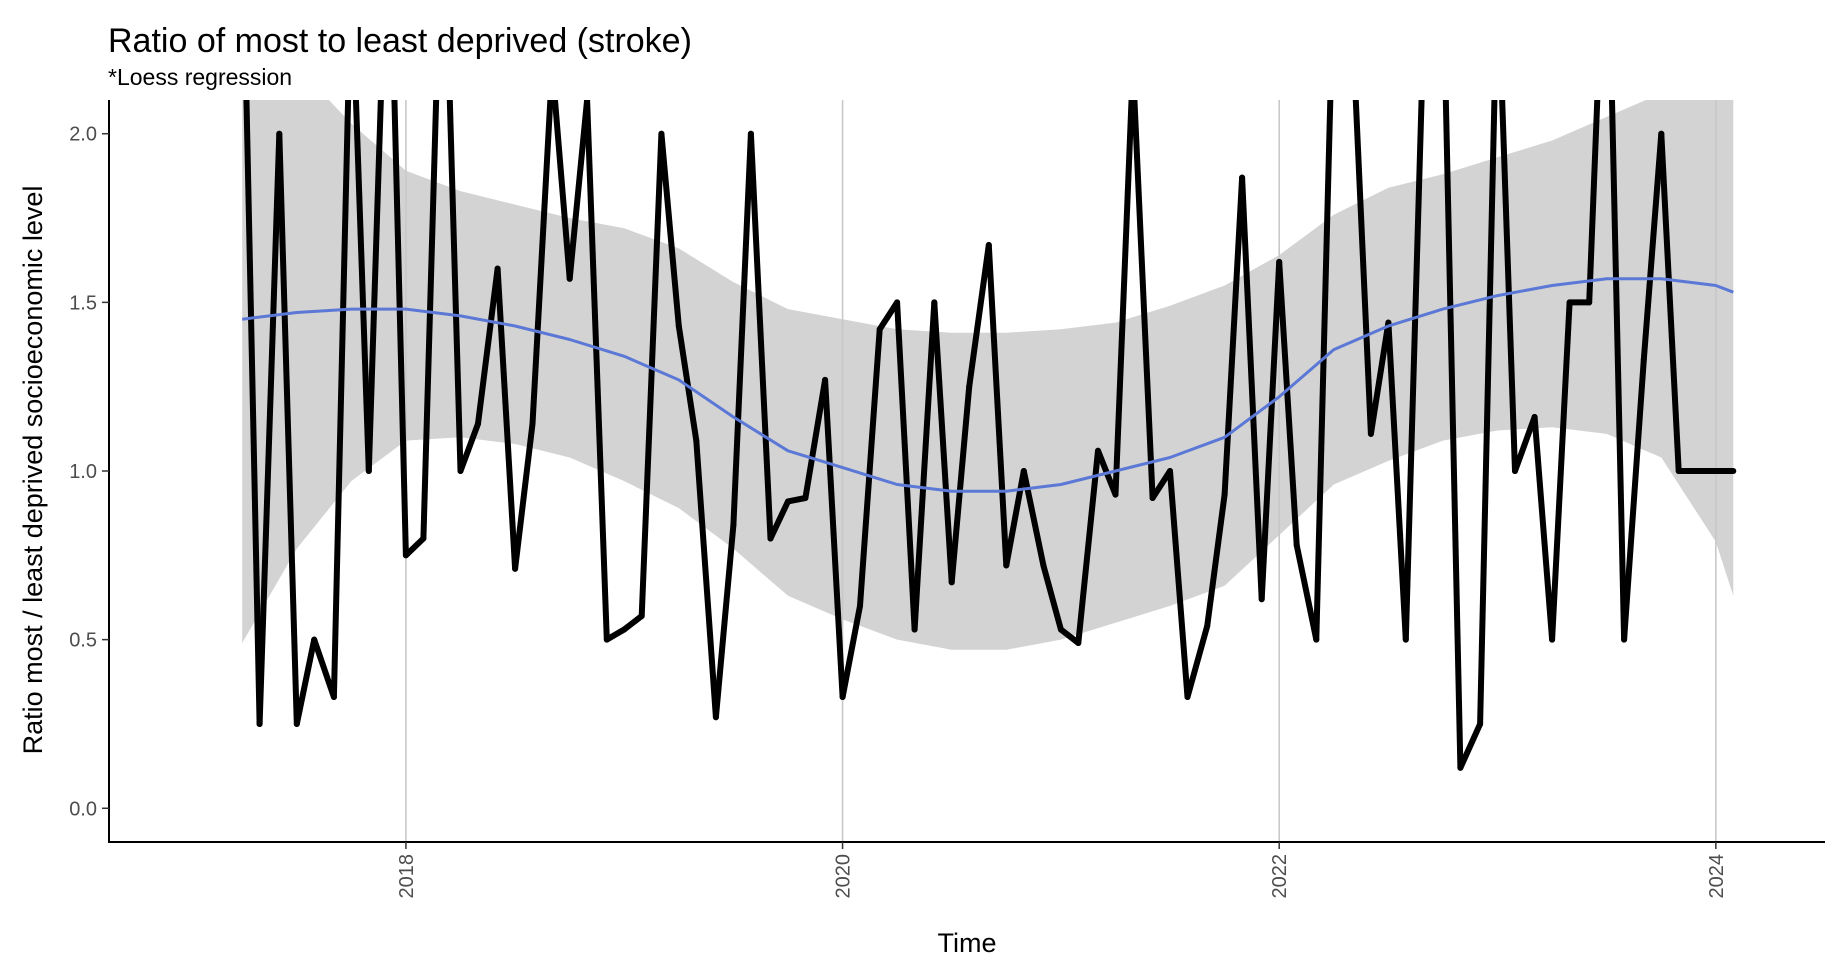 Image resolution: width=1826 pixels, height=964 pixels. I want to click on y-tick-label: 1.5, so click(83, 303).